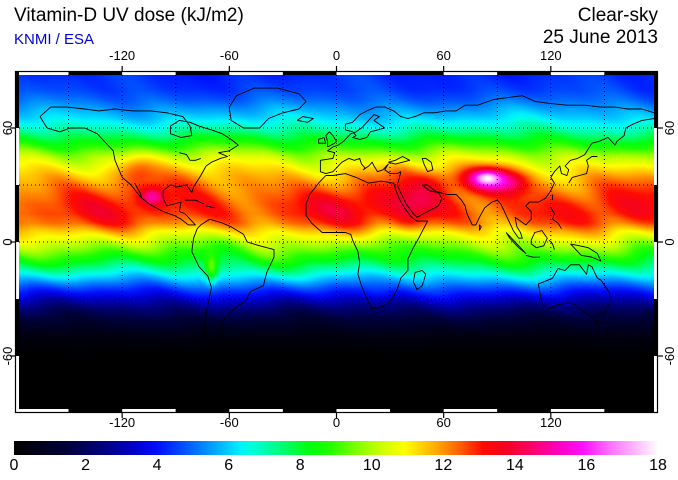 Image resolution: width=678 pixels, height=480 pixels. I want to click on colorbar-tick-label: 10, so click(371, 465).